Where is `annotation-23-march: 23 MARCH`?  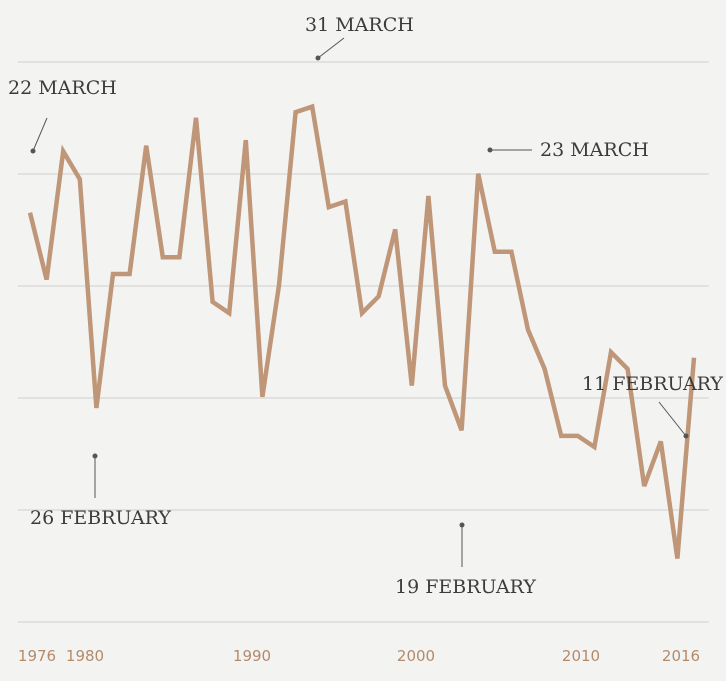
annotation-23-march: 23 MARCH is located at coordinates (568, 150).